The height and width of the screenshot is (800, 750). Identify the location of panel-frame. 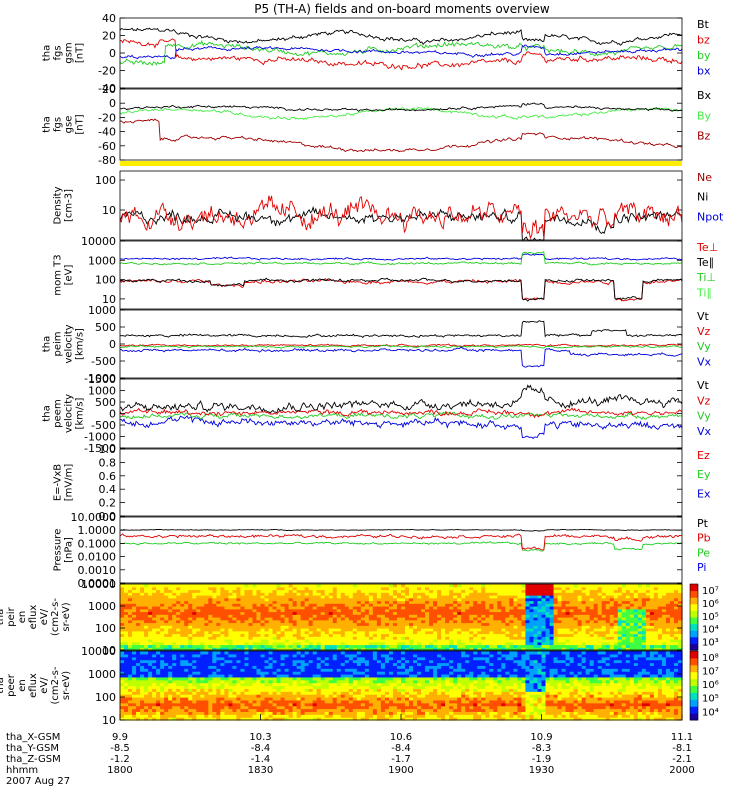
(401, 550).